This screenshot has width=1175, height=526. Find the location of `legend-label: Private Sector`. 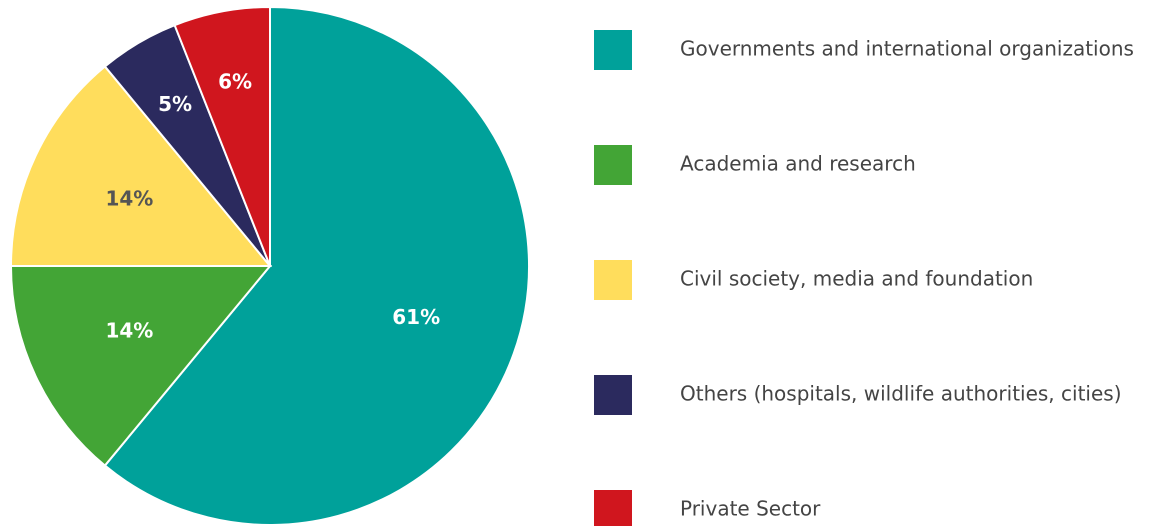

legend-label: Private Sector is located at coordinates (750, 509).